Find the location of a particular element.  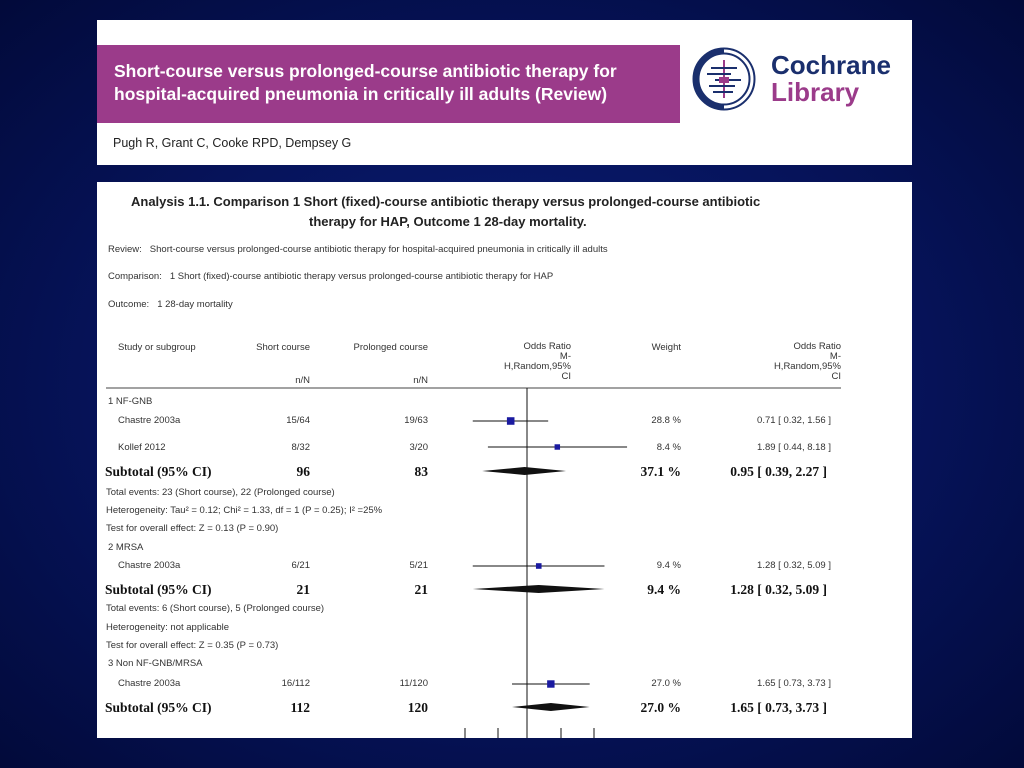

group-3-title: 3 Non NF-GNB/MRSA is located at coordinates (155, 663).